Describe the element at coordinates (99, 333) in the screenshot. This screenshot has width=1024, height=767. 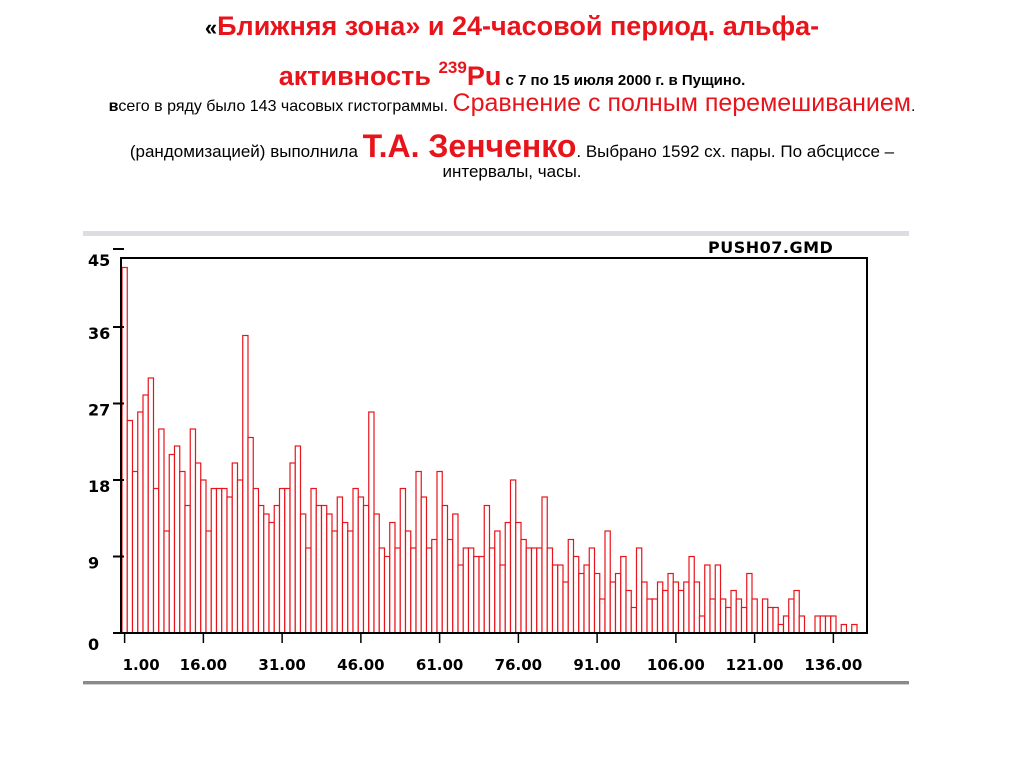
I see `y-tick-label: 36` at that location.